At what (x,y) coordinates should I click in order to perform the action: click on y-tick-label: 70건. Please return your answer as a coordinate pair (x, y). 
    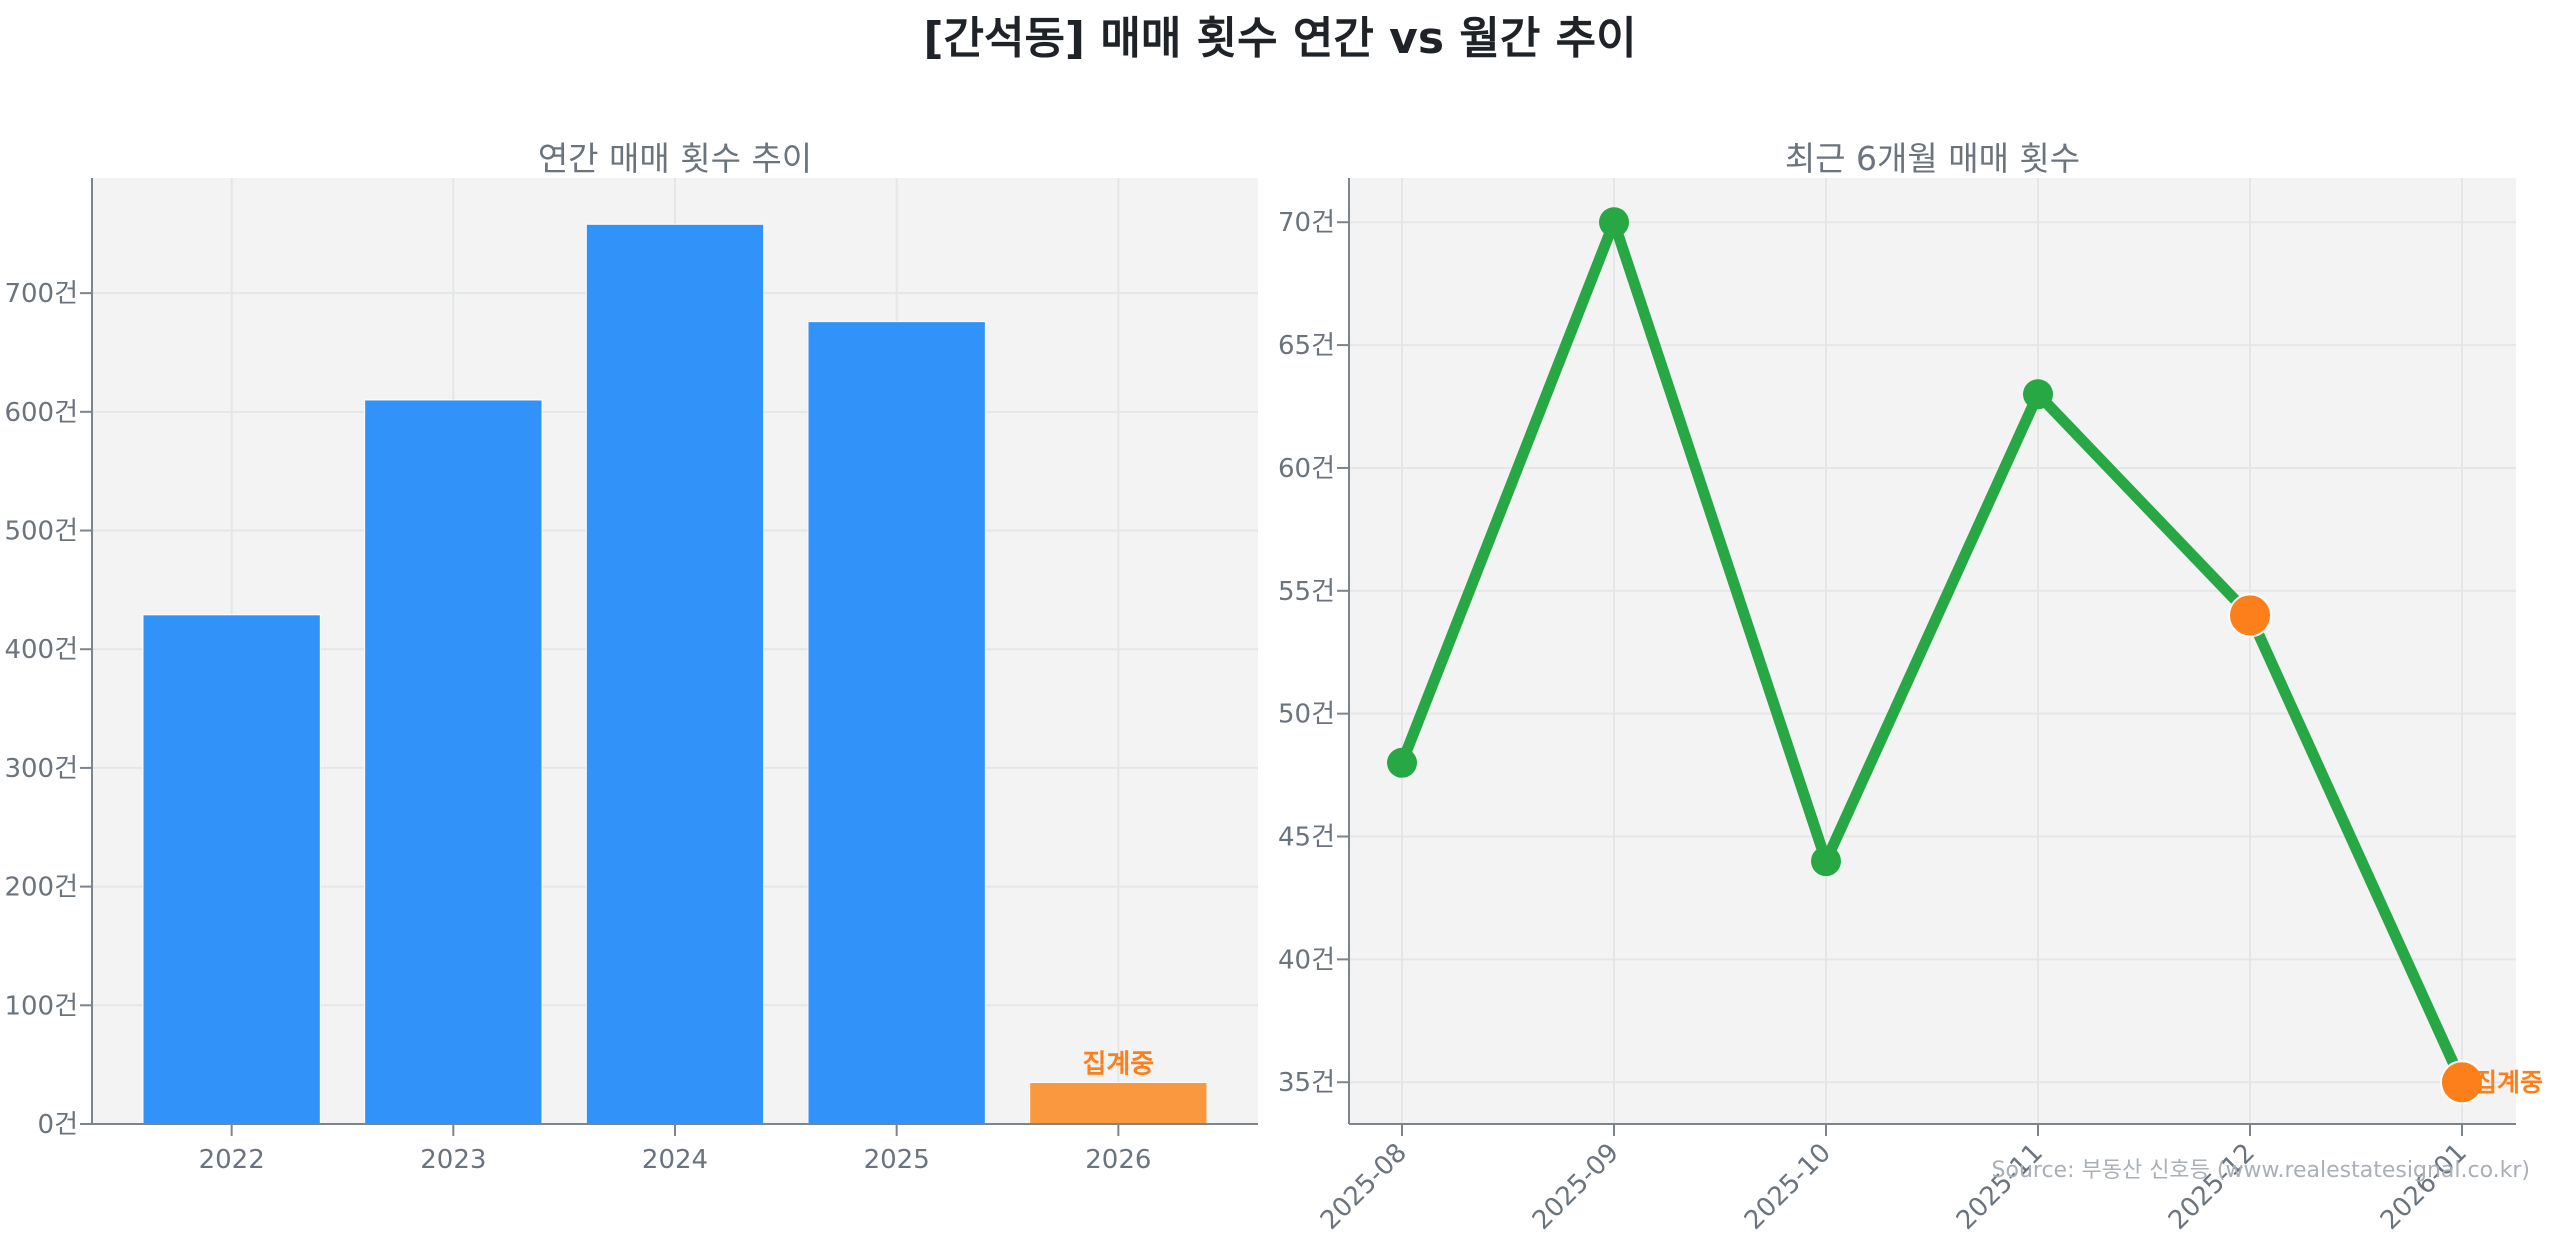
    Looking at the image, I should click on (1306, 223).